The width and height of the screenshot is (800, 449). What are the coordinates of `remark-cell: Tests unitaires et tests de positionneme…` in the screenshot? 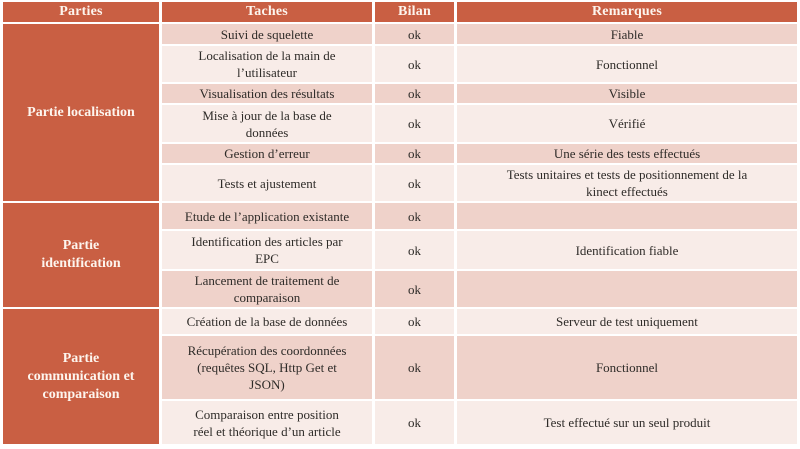 It's located at (627, 183).